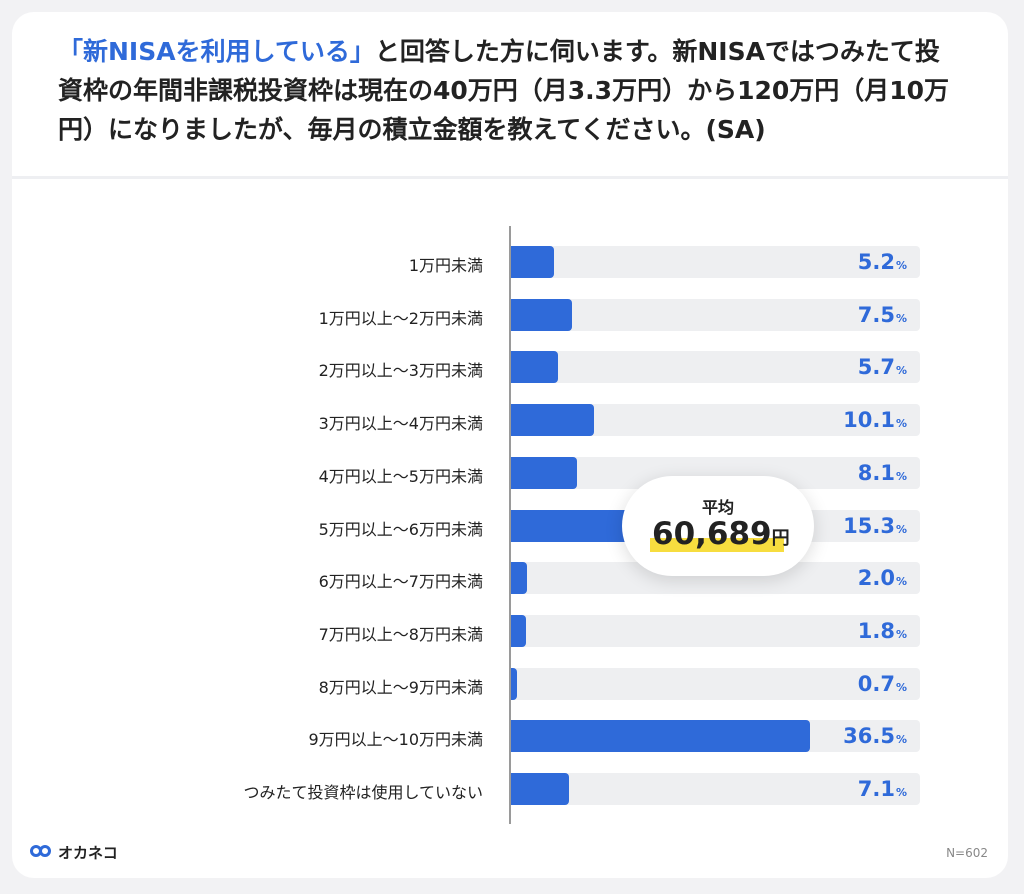 The image size is (1024, 894). What do you see at coordinates (876, 683) in the screenshot?
I see `value-number: 0.7` at bounding box center [876, 683].